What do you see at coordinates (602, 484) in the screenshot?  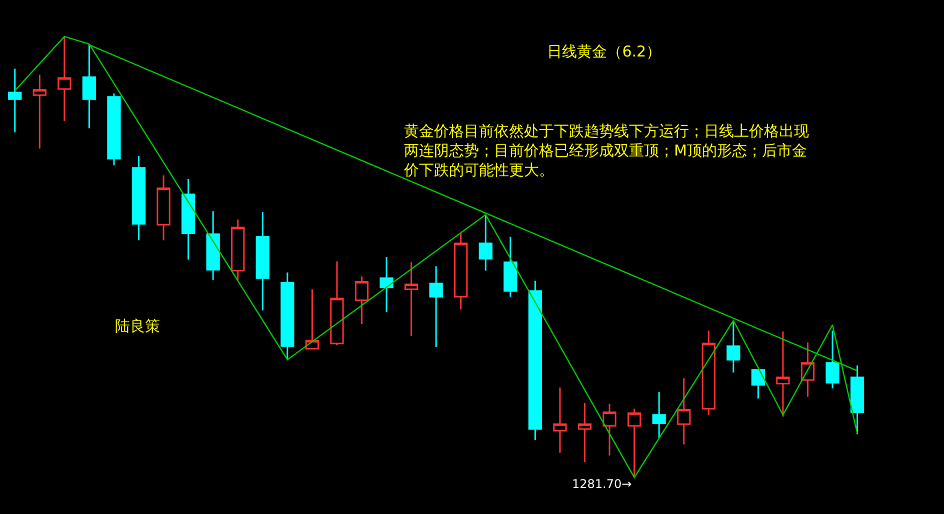 I see `annotation: 1281.70→` at bounding box center [602, 484].